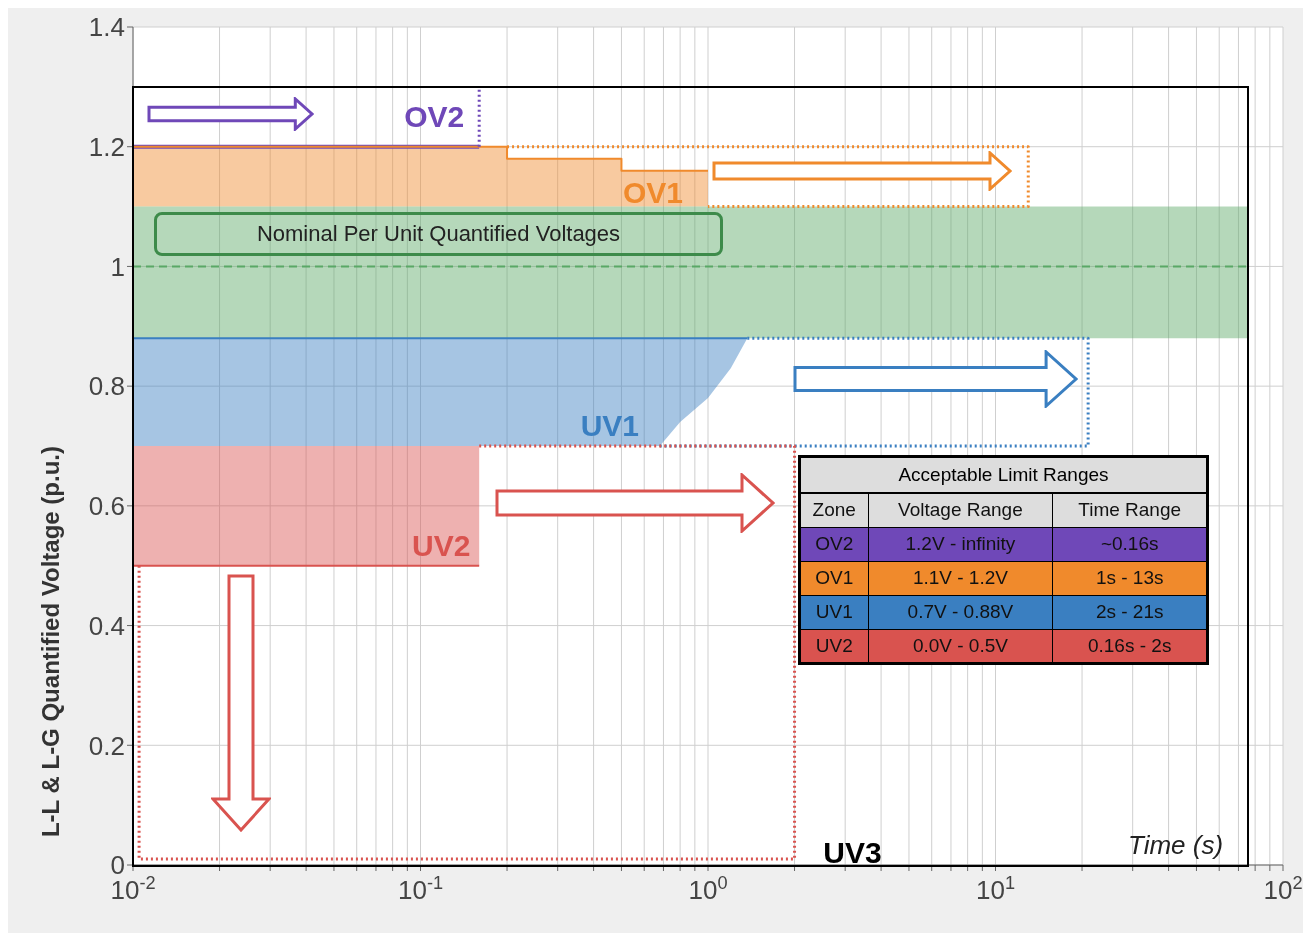 This screenshot has width=1311, height=943. I want to click on series-label: OV2, so click(434, 116).